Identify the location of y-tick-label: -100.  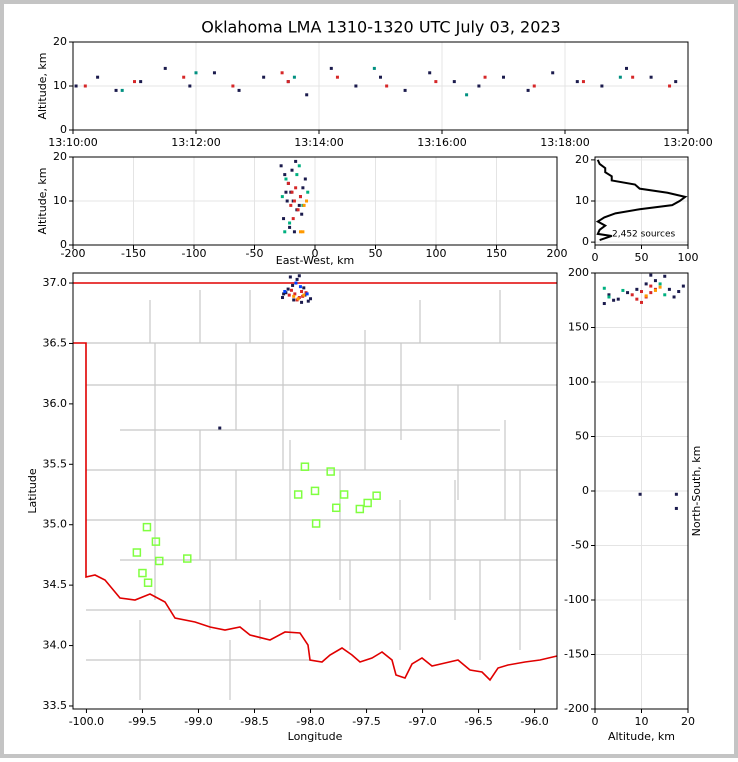
(576, 599).